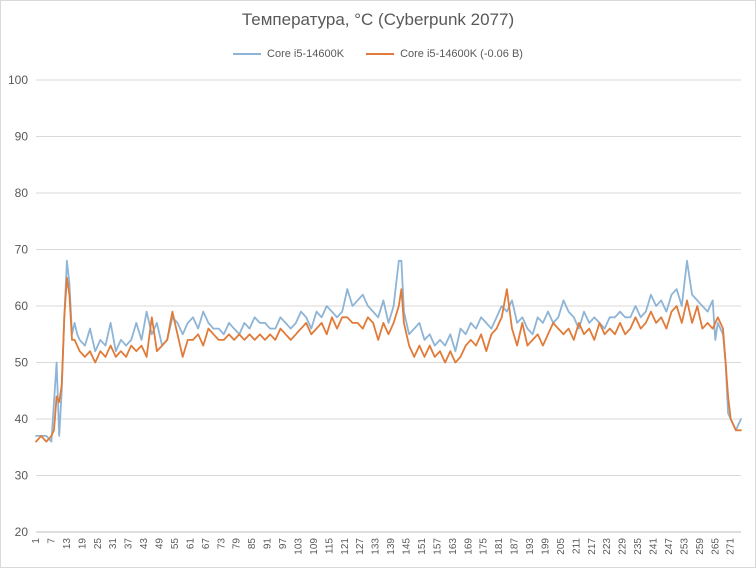 This screenshot has height=568, width=756. I want to click on x-tick-label-127: 127, so click(360, 546).